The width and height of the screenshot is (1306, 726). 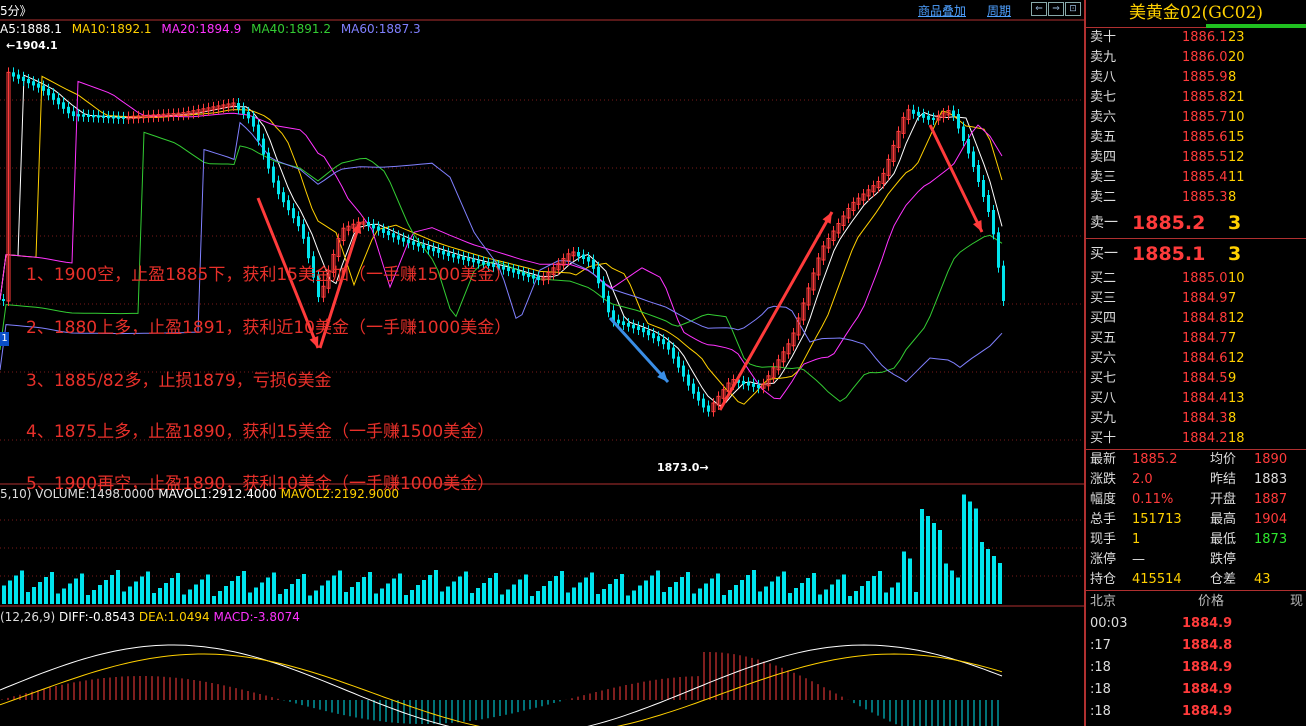 What do you see at coordinates (1103, 338) in the screenshot?
I see `bid-label: 买五` at bounding box center [1103, 338].